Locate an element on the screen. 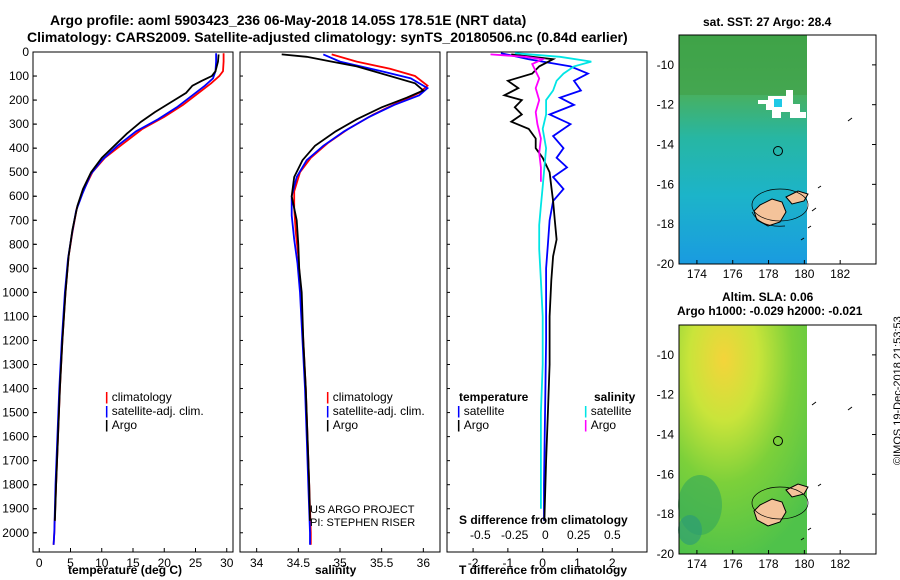  t-legend-climatology: | climatology is located at coordinates (138, 397).